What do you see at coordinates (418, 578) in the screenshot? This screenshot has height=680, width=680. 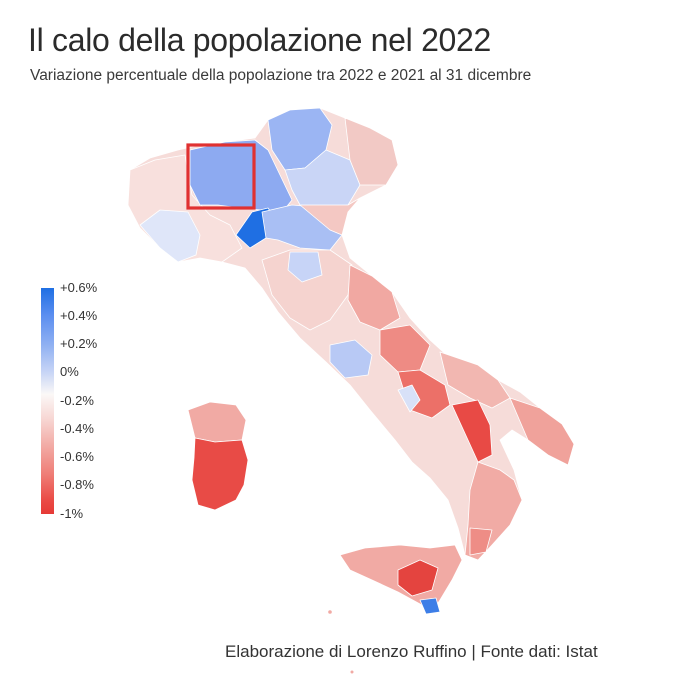 I see `sicily-center-red` at bounding box center [418, 578].